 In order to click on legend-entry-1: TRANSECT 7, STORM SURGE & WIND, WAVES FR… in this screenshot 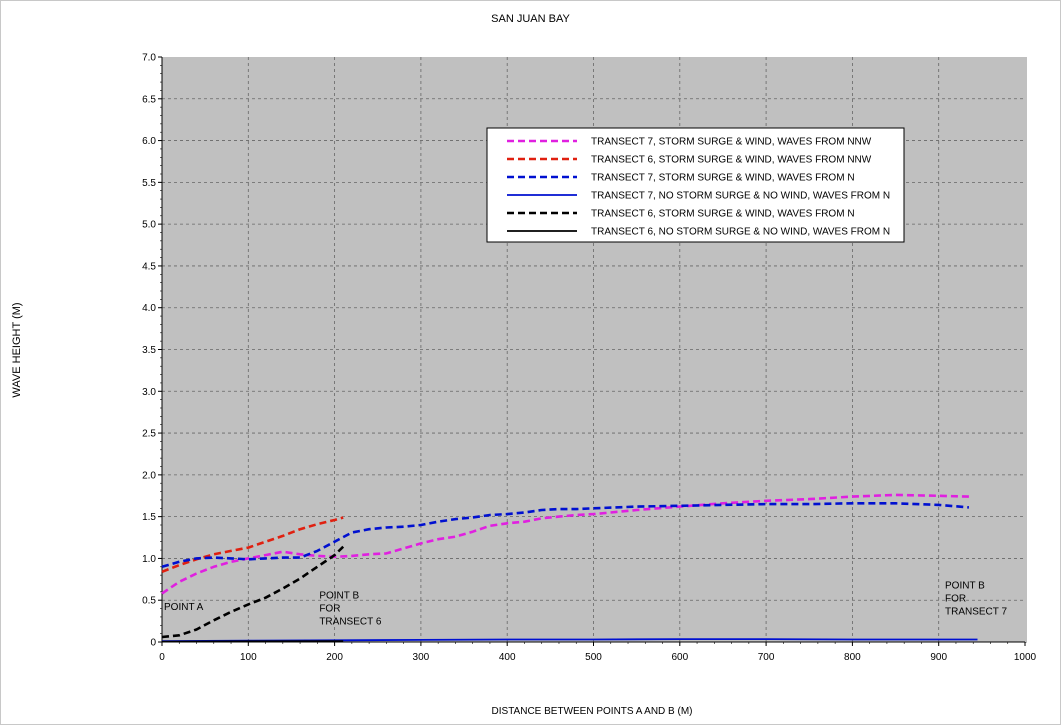, I will do `click(731, 142)`.